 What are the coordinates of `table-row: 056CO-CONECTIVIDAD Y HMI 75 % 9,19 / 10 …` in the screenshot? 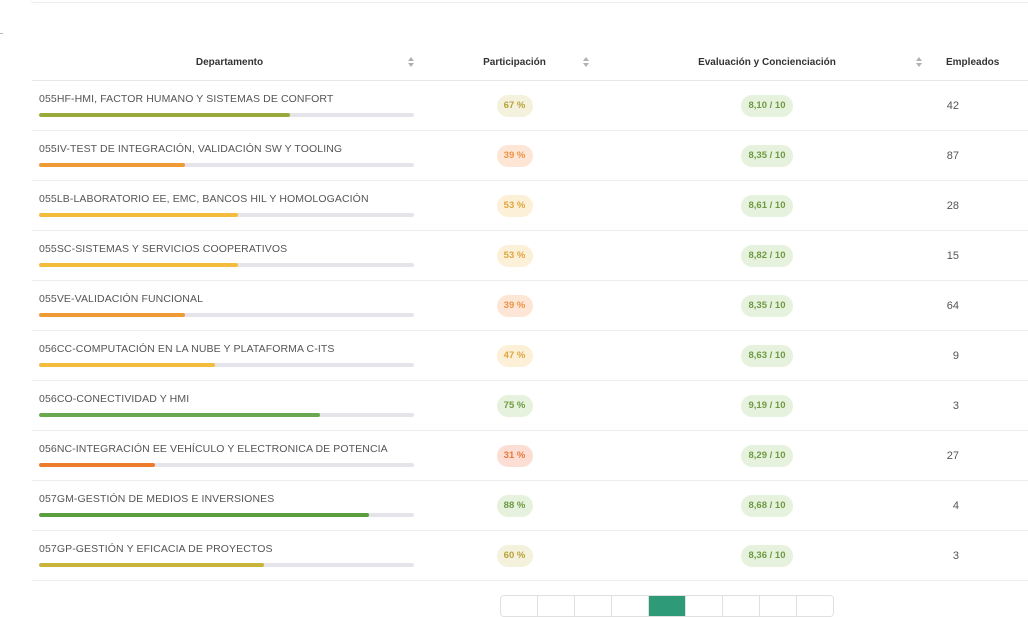 It's located at (530, 405).